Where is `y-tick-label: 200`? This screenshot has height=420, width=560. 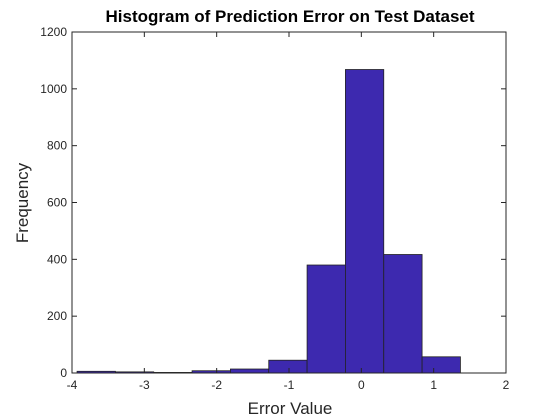
y-tick-label: 200 is located at coordinates (57, 316).